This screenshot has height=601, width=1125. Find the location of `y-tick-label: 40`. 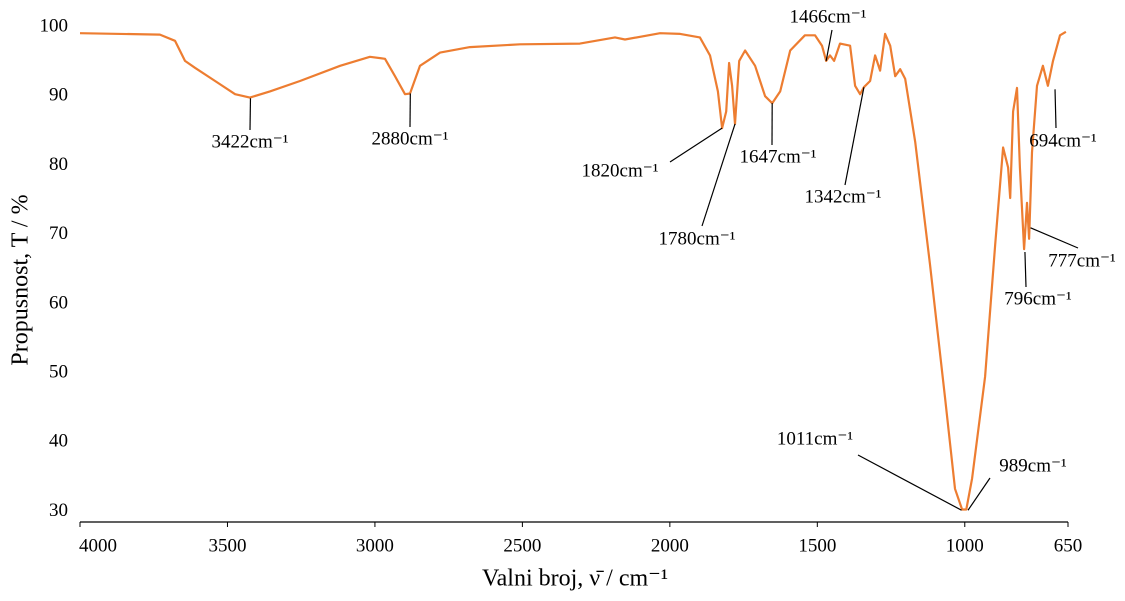

y-tick-label: 40 is located at coordinates (58, 441).